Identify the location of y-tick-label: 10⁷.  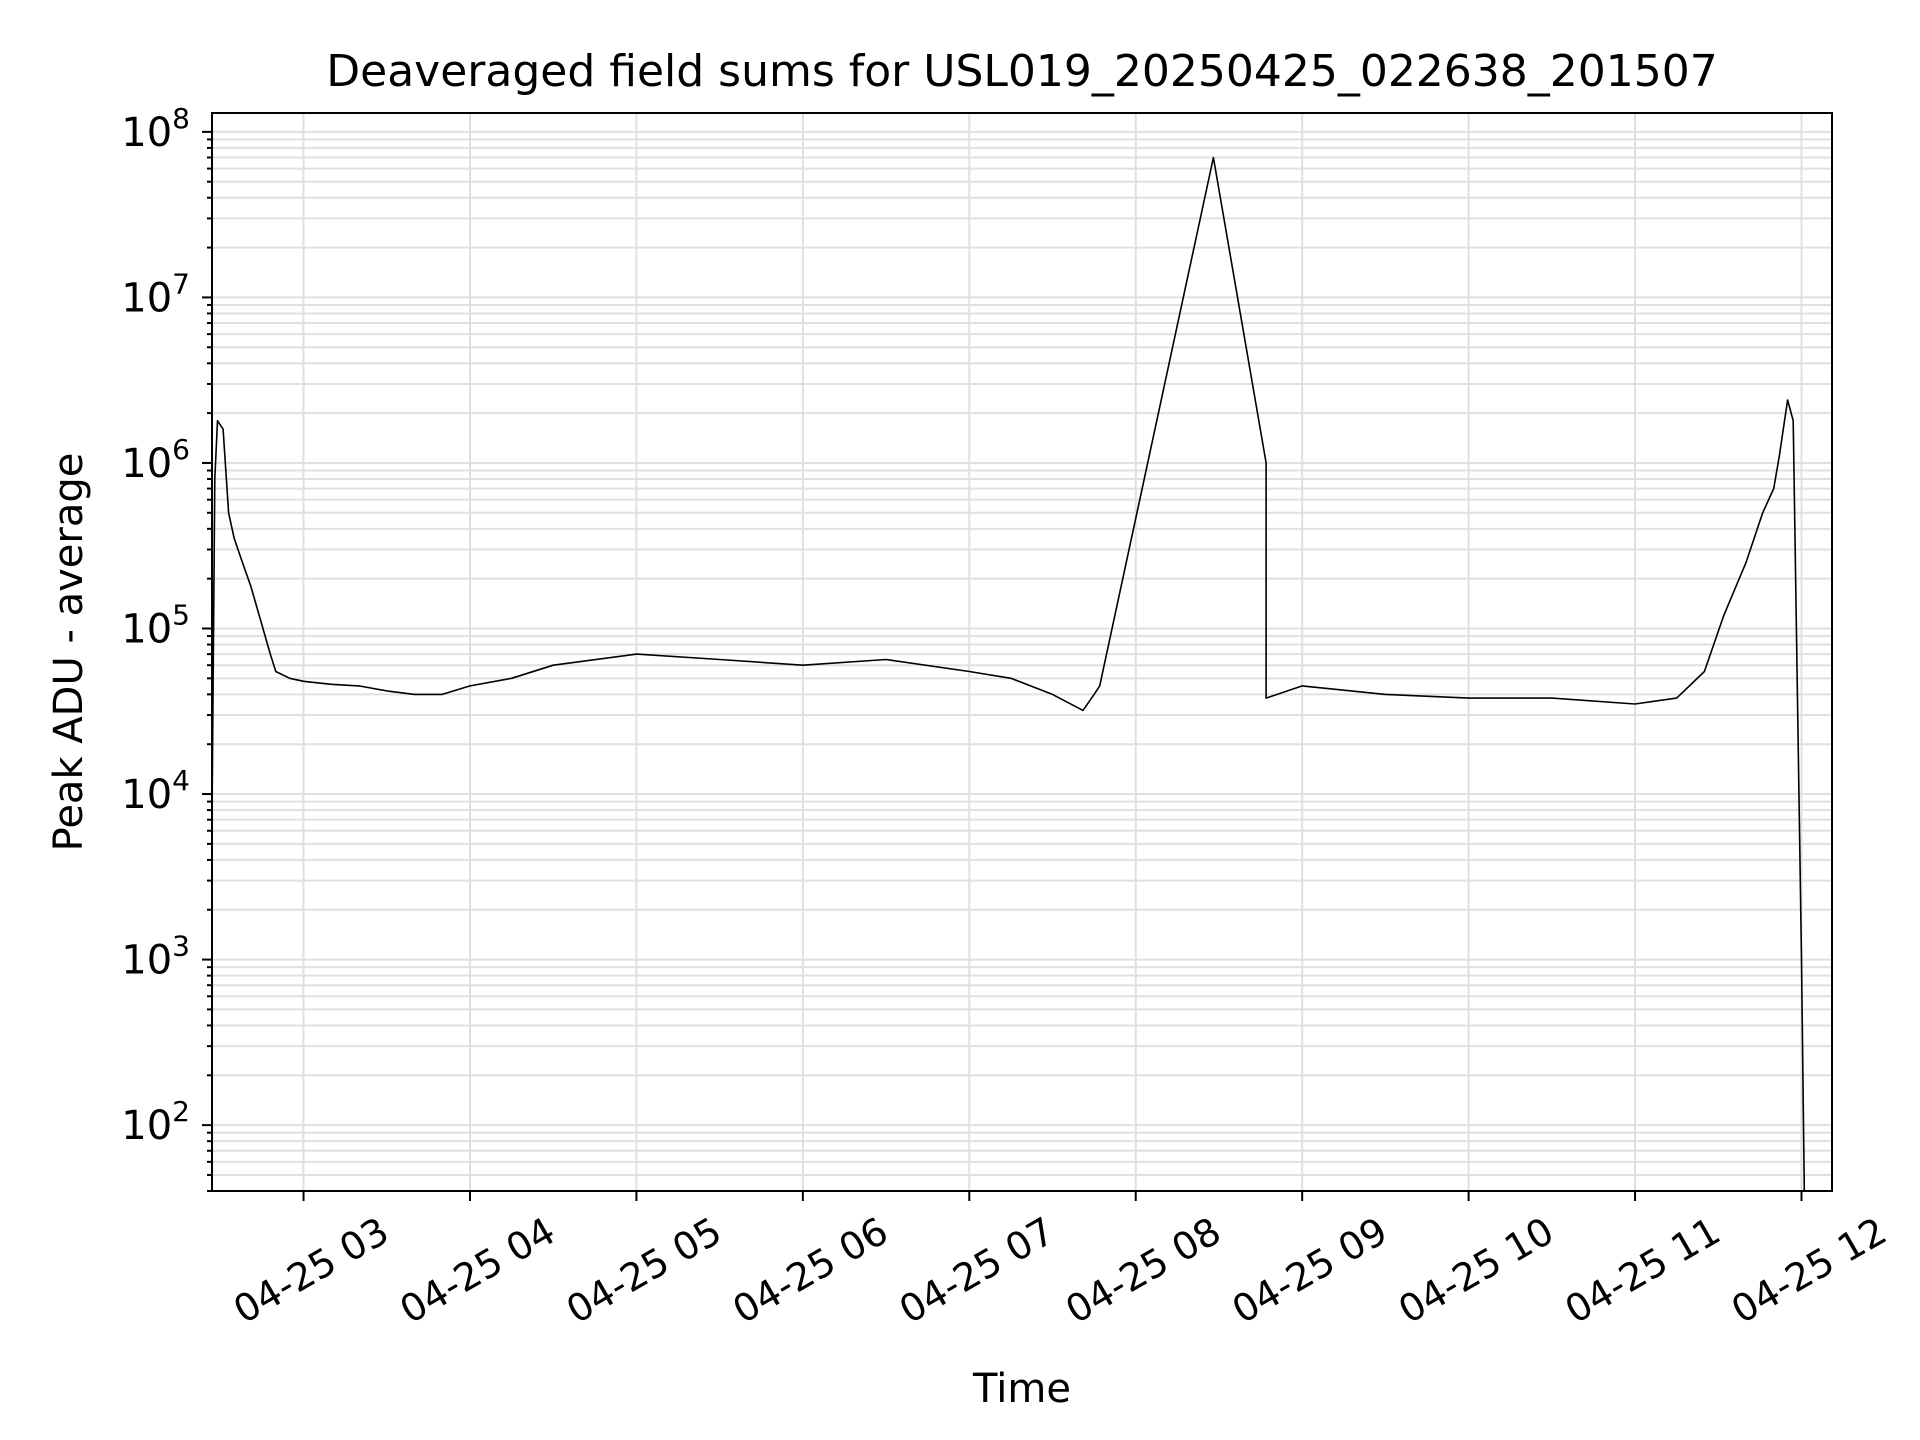
(155, 294).